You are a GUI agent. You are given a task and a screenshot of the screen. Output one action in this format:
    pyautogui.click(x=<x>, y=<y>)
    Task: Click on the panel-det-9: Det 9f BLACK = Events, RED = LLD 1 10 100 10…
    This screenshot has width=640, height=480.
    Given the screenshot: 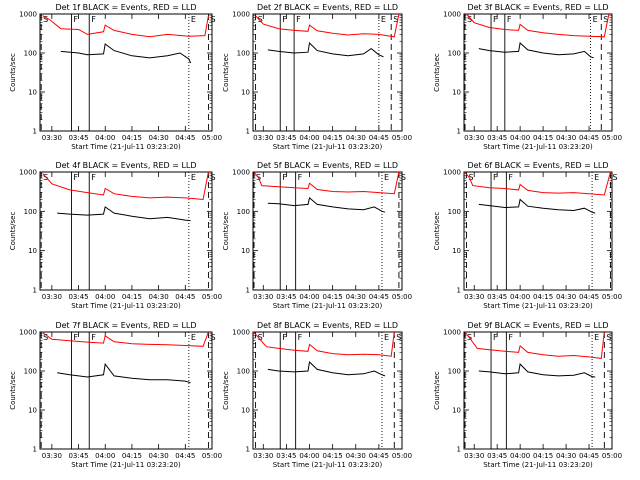 What is the action you would take?
    pyautogui.click(x=527, y=395)
    